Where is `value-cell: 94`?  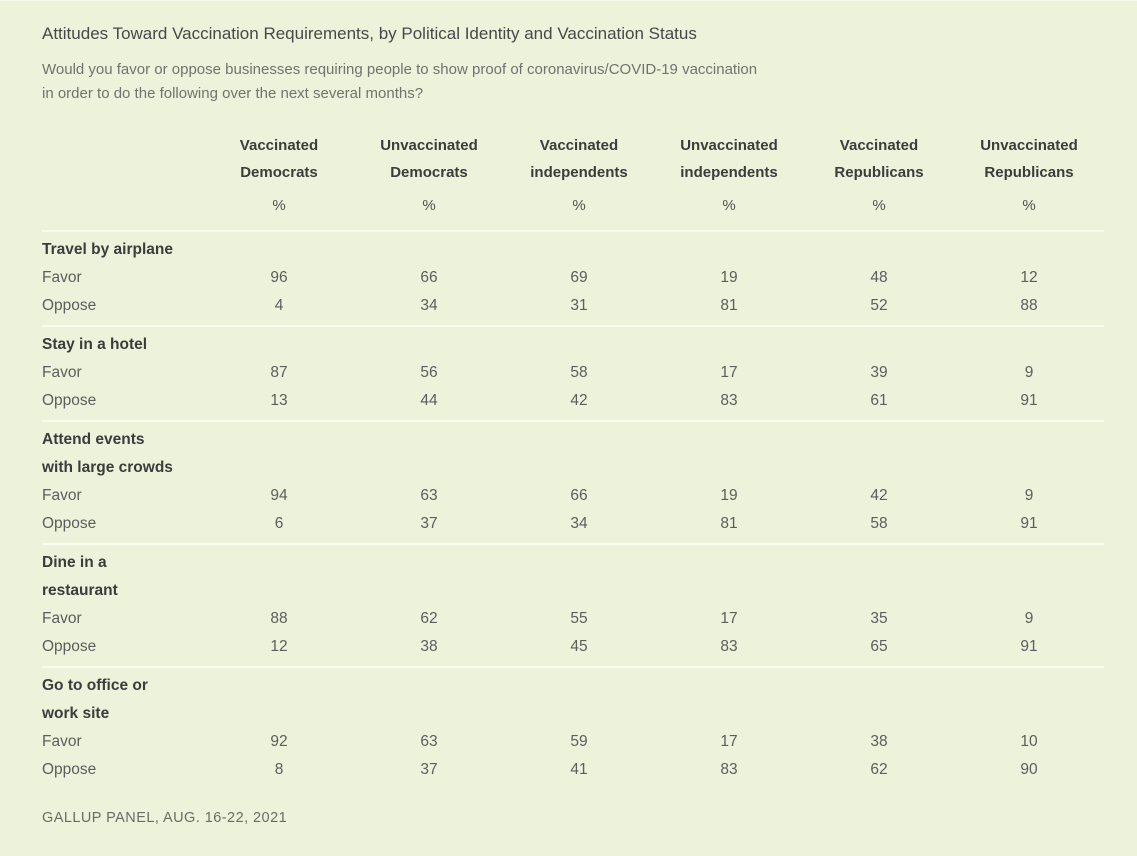 value-cell: 94 is located at coordinates (279, 495).